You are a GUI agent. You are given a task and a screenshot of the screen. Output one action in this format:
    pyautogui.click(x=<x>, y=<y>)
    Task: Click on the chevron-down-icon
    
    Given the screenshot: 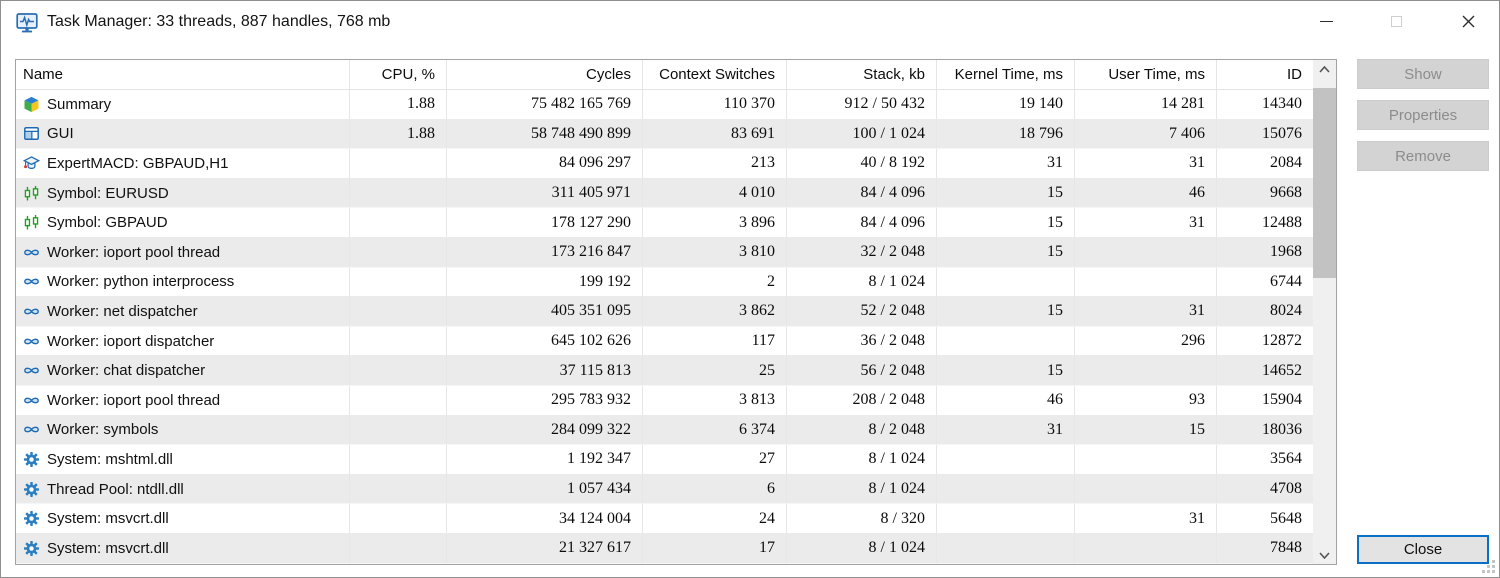 What is the action you would take?
    pyautogui.click(x=1324, y=555)
    